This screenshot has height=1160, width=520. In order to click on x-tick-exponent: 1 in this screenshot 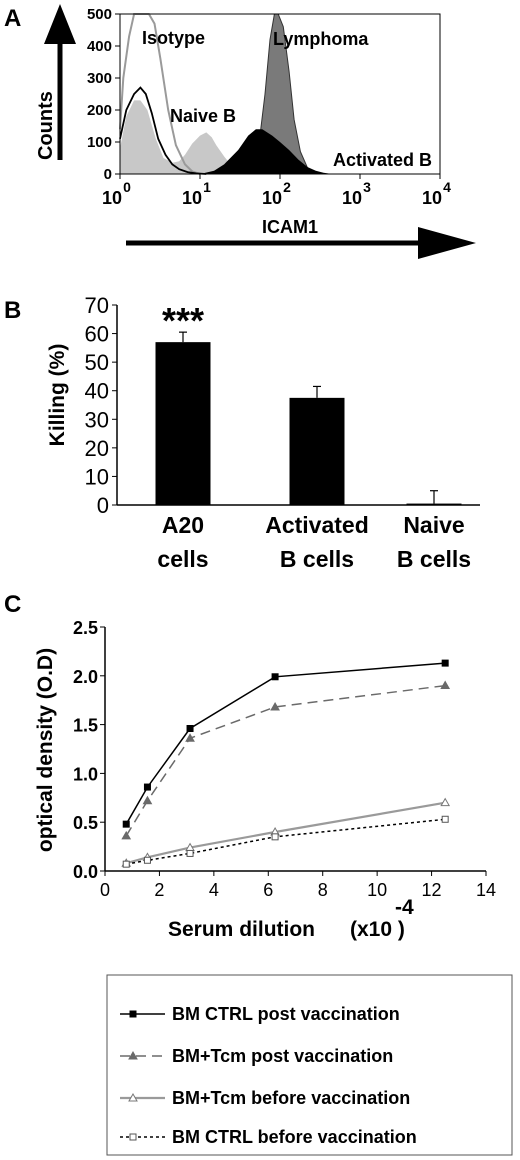, I will do `click(207, 187)`.